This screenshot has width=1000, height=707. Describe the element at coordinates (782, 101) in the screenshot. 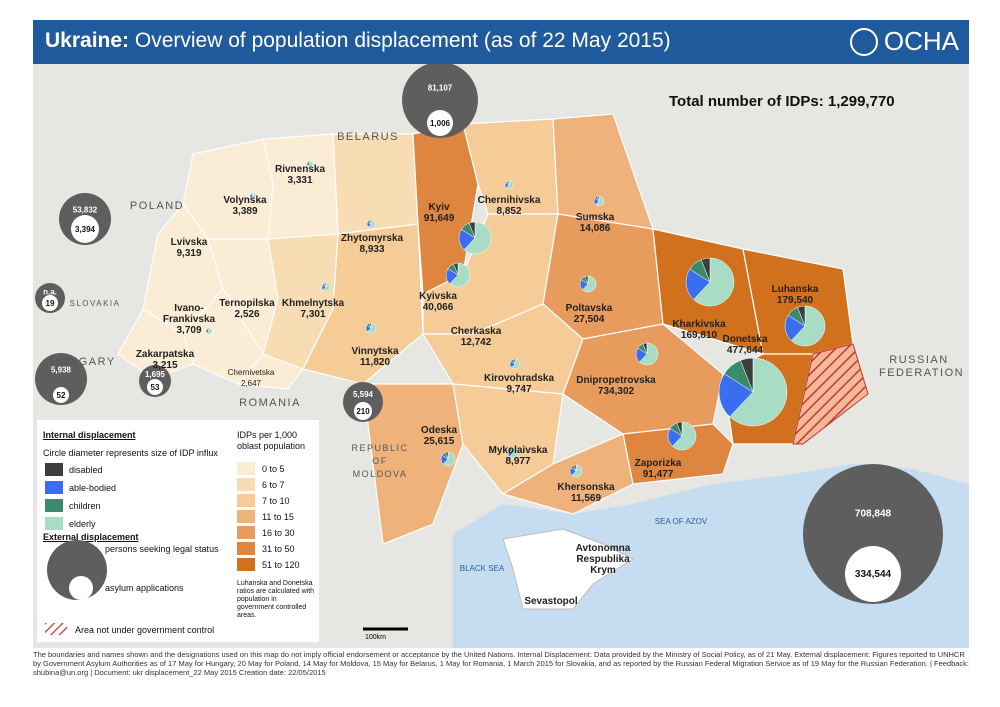

I see `total-idps-label: Total number of IDPs: 1,299,770` at that location.